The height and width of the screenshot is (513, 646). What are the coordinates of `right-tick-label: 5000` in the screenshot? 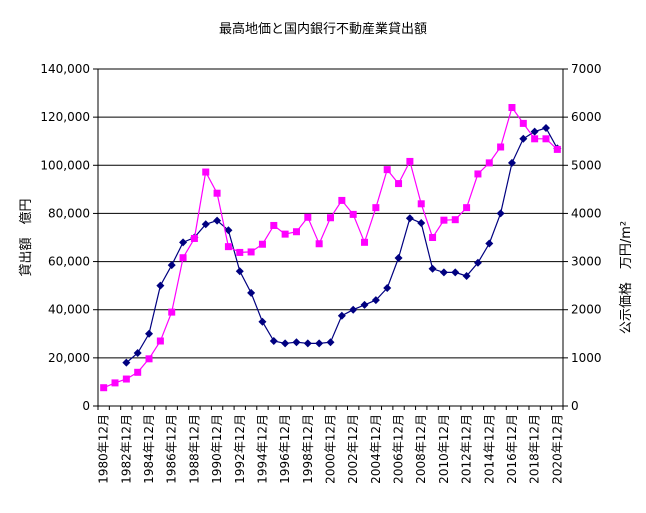 It's located at (586, 165).